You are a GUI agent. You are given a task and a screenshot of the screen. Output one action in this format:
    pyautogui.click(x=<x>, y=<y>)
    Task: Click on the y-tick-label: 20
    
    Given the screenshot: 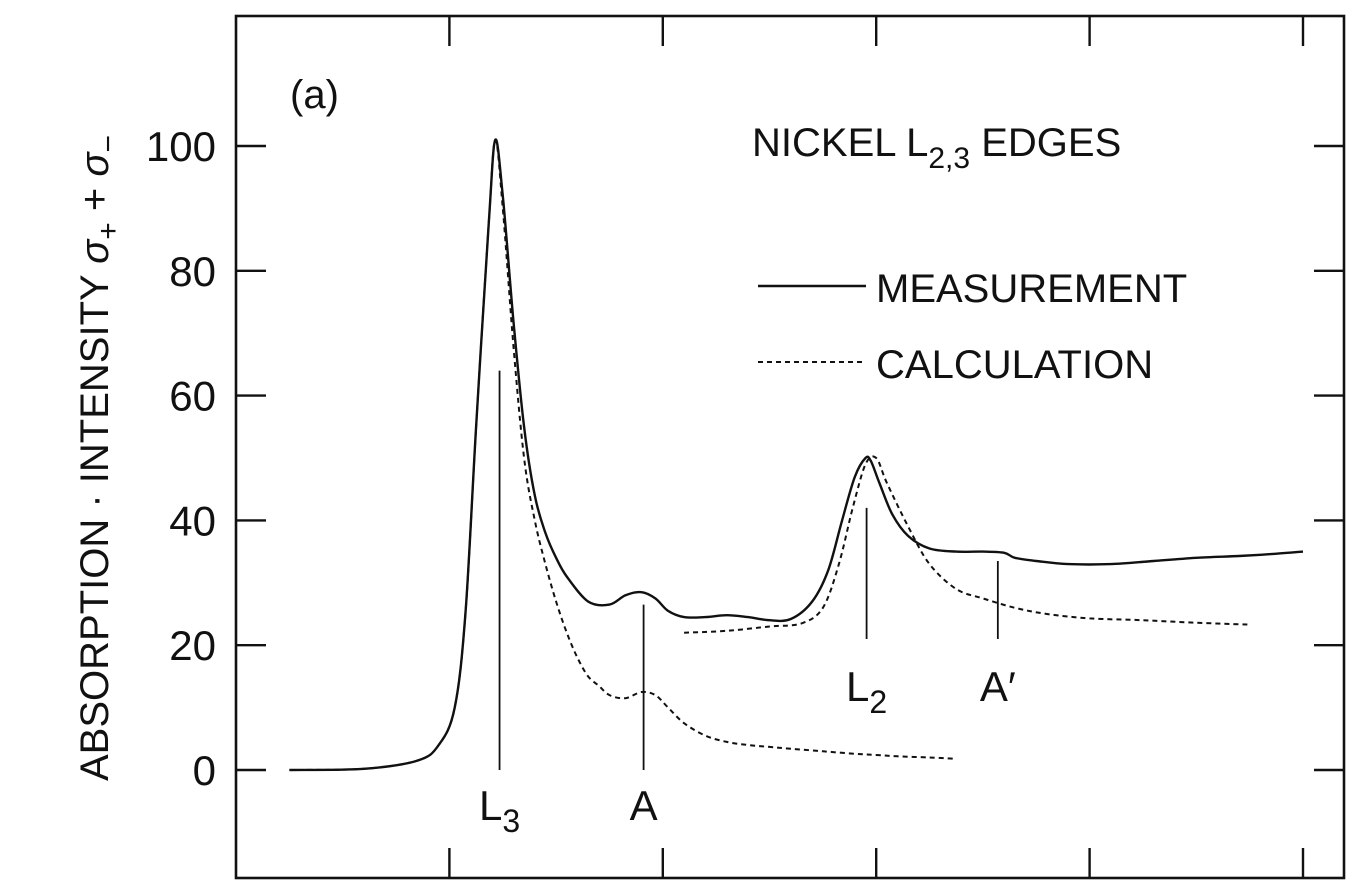 What is the action you would take?
    pyautogui.click(x=192, y=645)
    